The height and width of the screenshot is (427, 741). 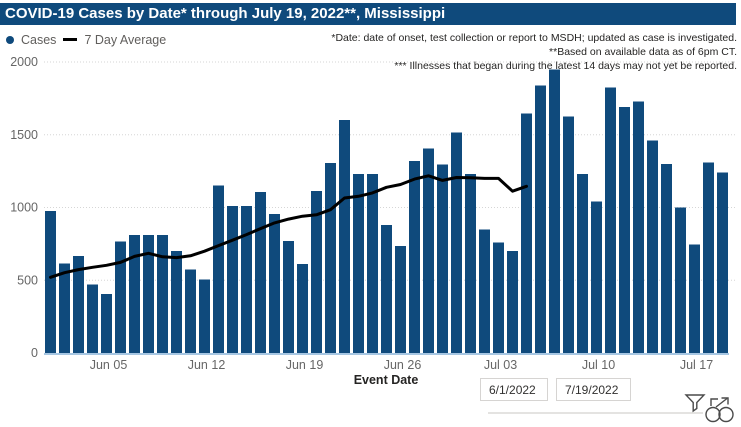 I want to click on case-bar-Jul 13, so click(x=638, y=227).